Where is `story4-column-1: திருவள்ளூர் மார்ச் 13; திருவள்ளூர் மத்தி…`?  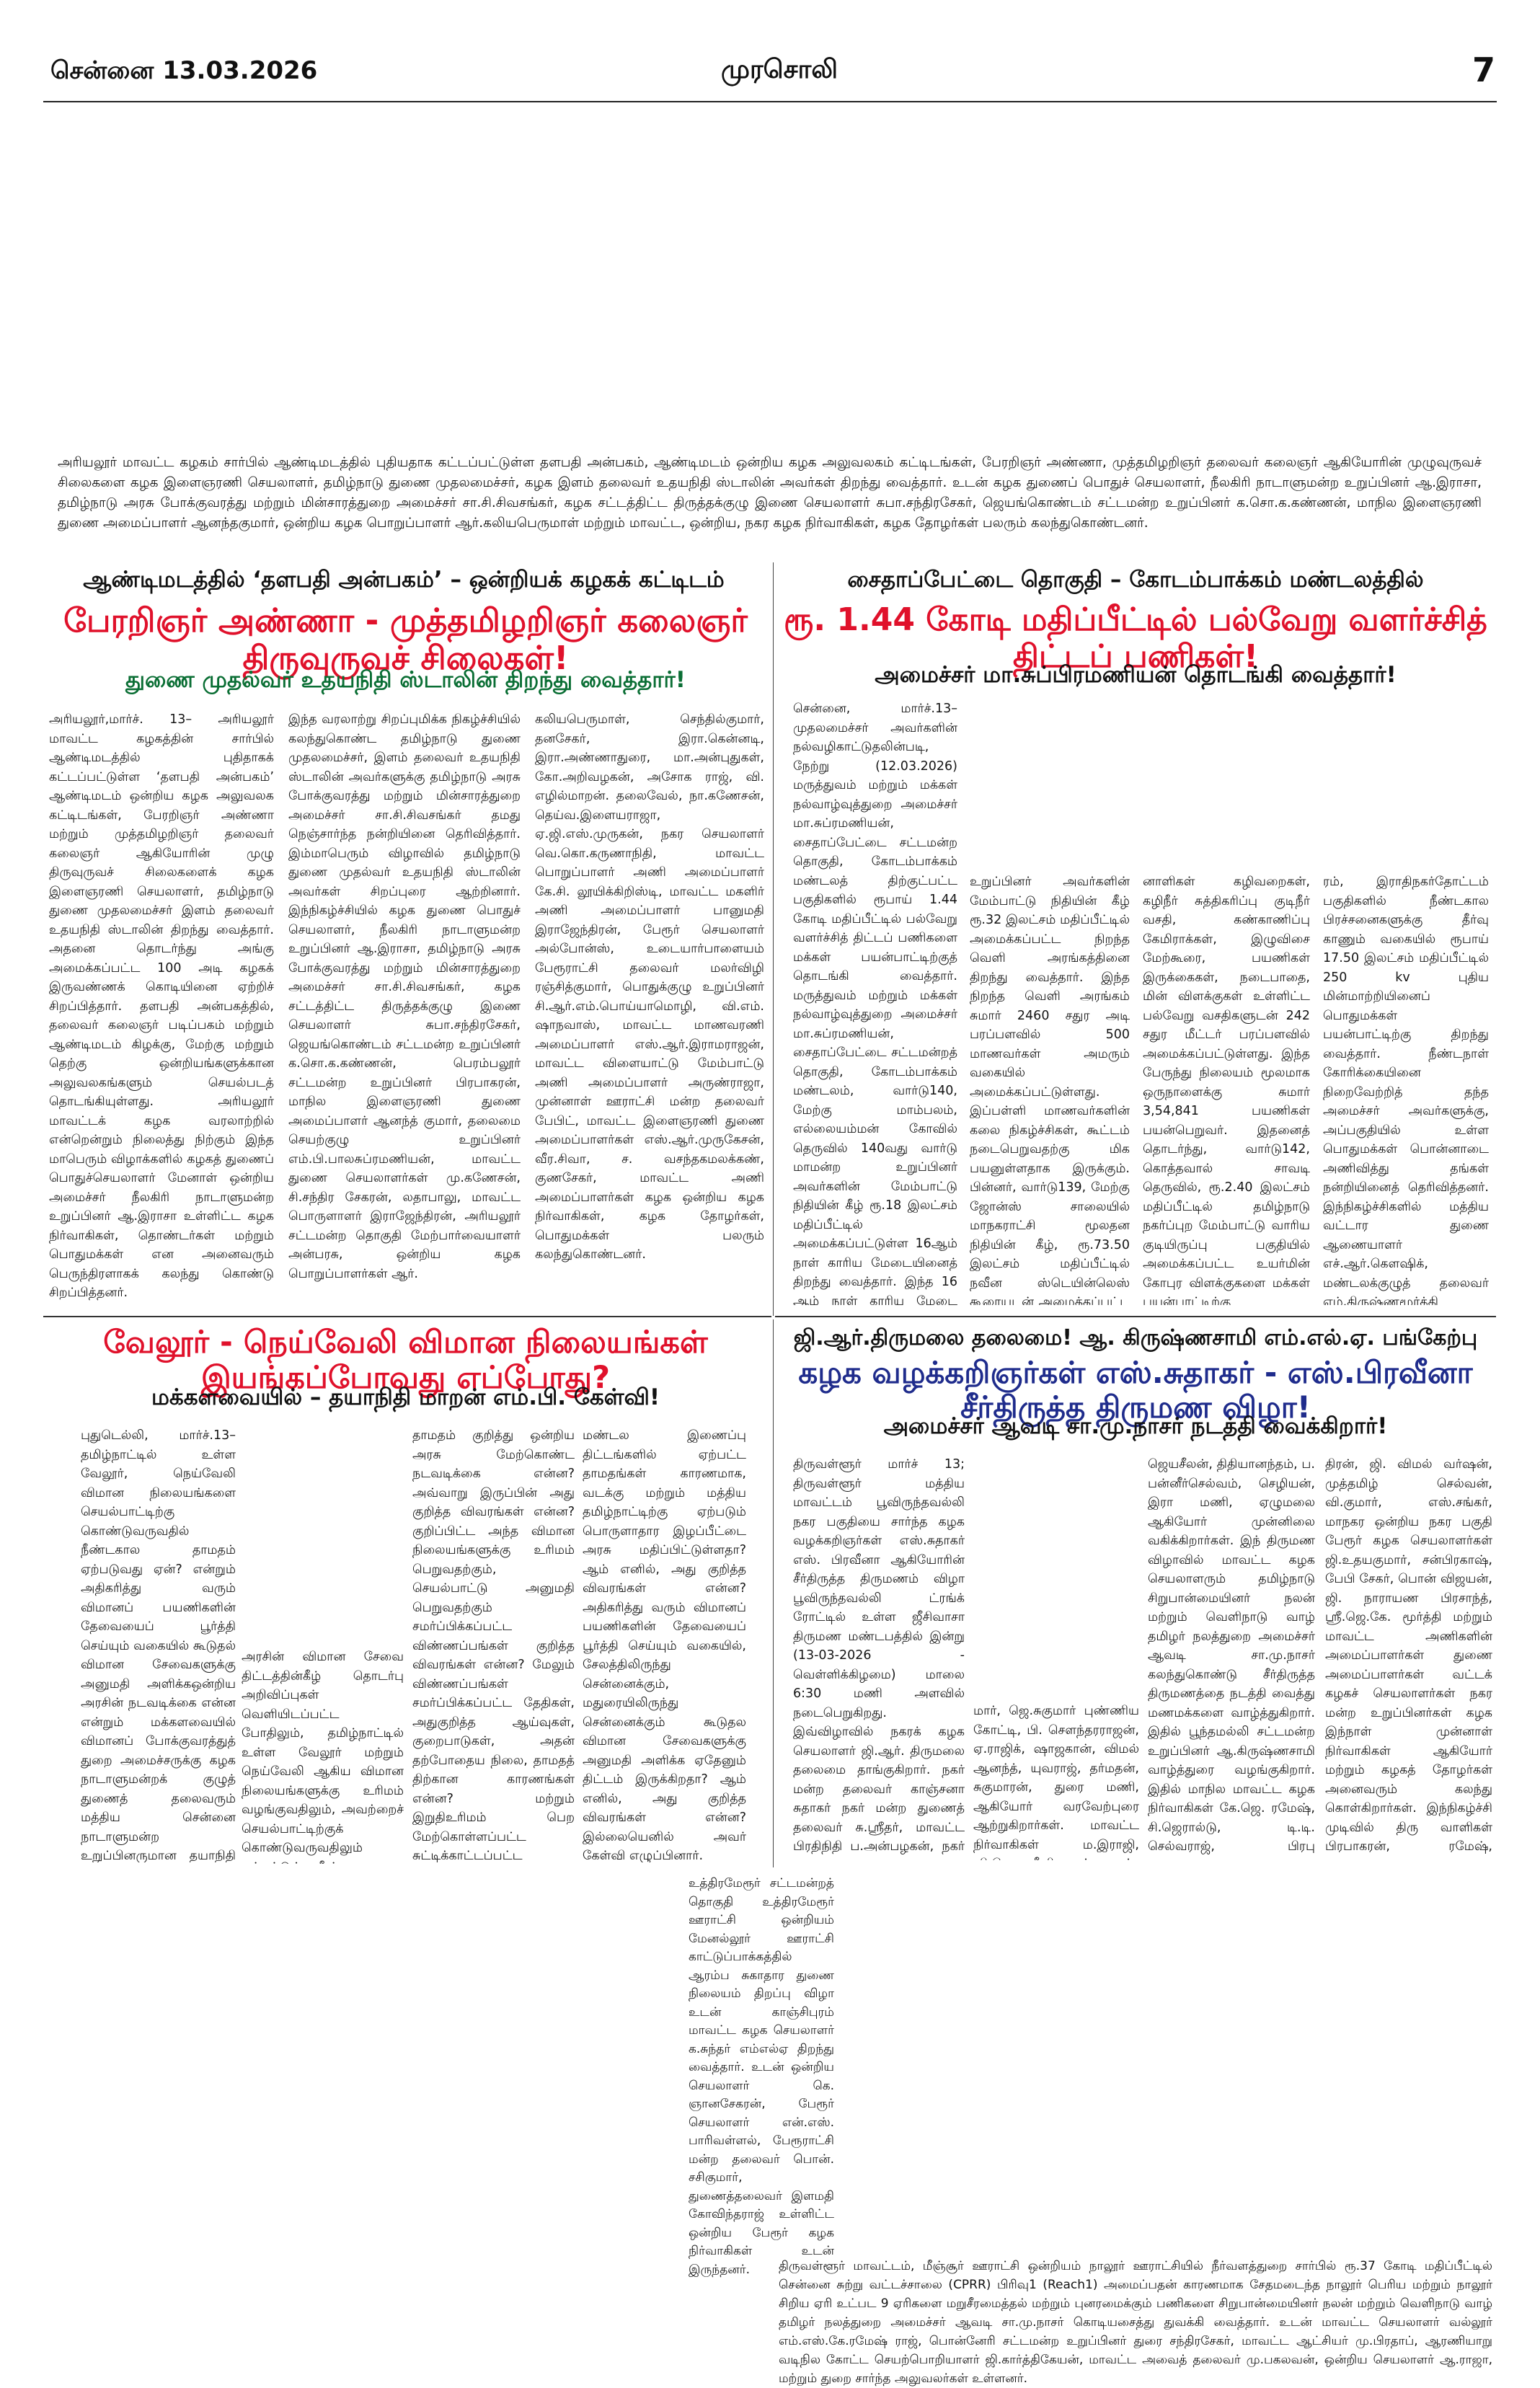 story4-column-1: திருவள்ளூர் மார்ச் 13; திருவள்ளூர் மத்தி… is located at coordinates (879, 1658).